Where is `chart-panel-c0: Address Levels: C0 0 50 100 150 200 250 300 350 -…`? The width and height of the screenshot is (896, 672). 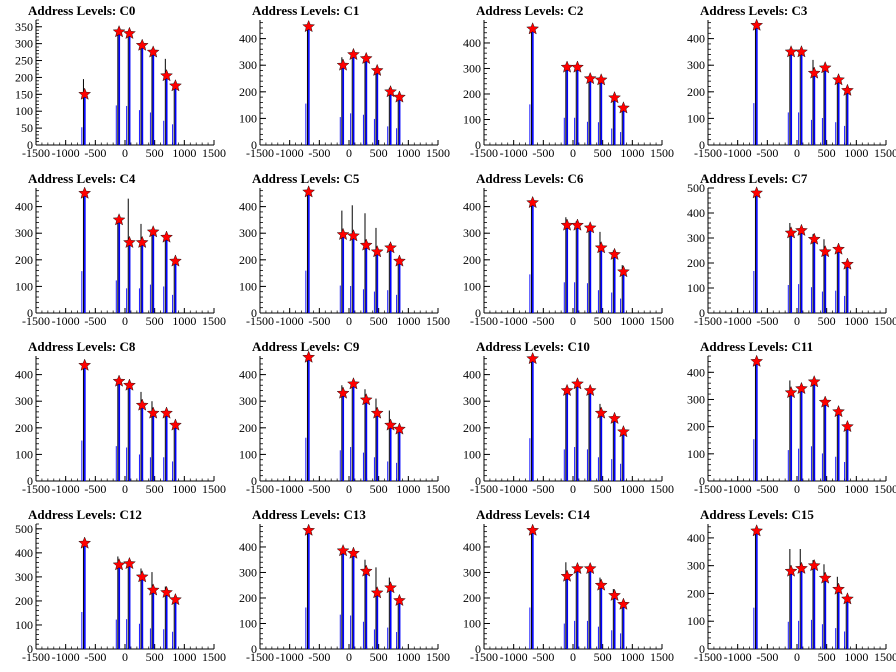
chart-panel-c0: Address Levels: C0 0 50 100 150 200 250 300 350 -… is located at coordinates (113, 84).